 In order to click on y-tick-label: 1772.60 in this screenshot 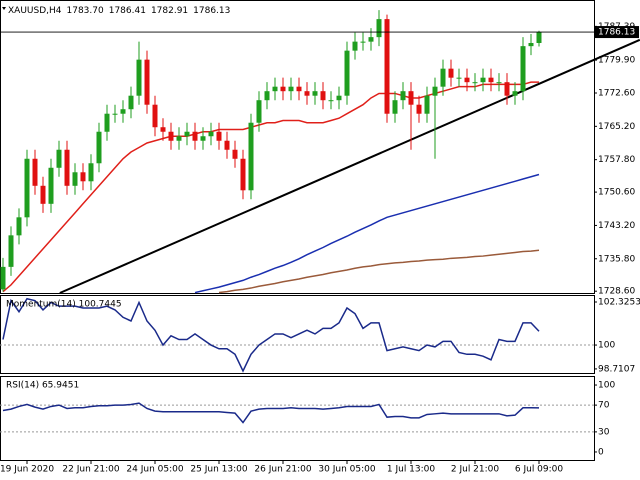, I will do `click(616, 93)`.